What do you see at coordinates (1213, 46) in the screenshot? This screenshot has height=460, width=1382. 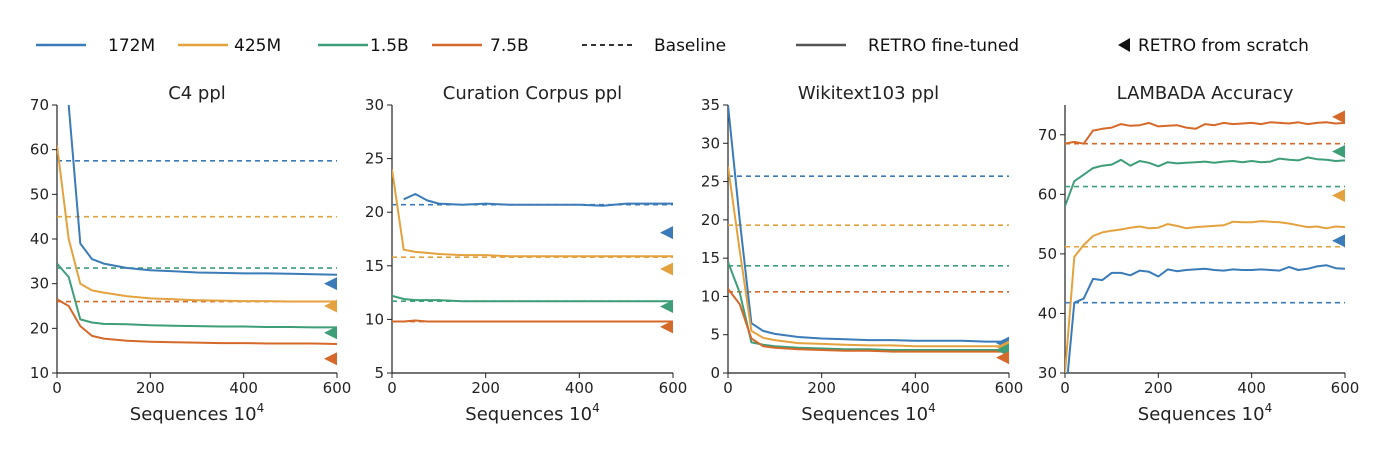 I see `legend-item: RETRO from scratch` at bounding box center [1213, 46].